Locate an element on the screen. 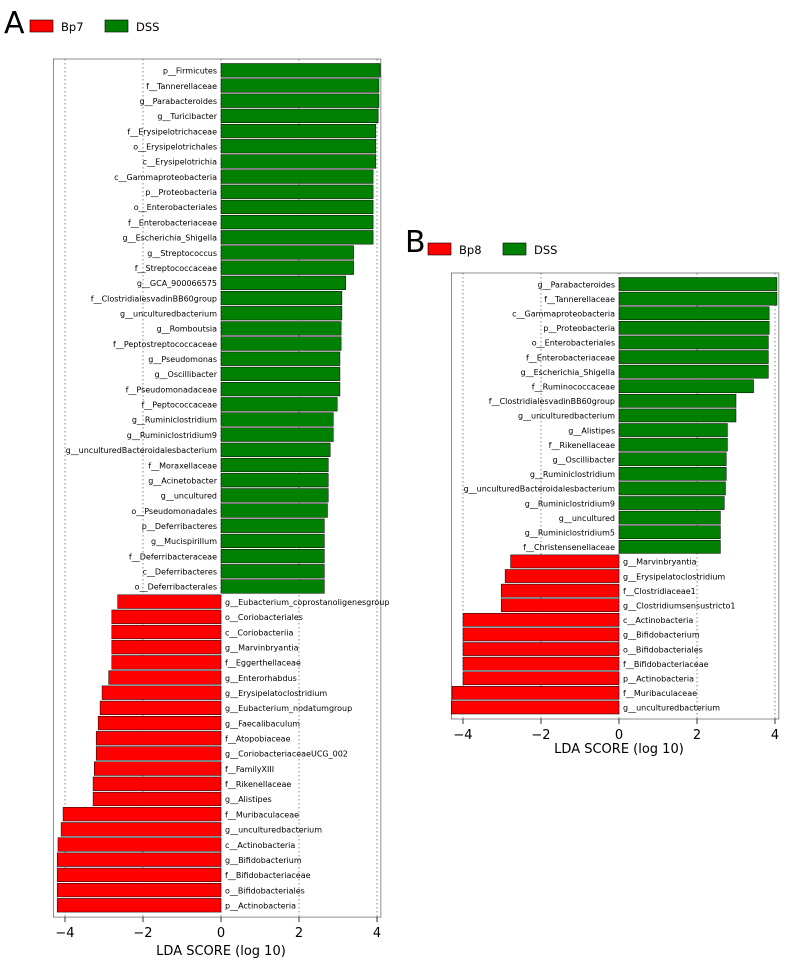 The height and width of the screenshot is (964, 786). b-bar-label: f__Bifidobacteriaceae is located at coordinates (666, 664).